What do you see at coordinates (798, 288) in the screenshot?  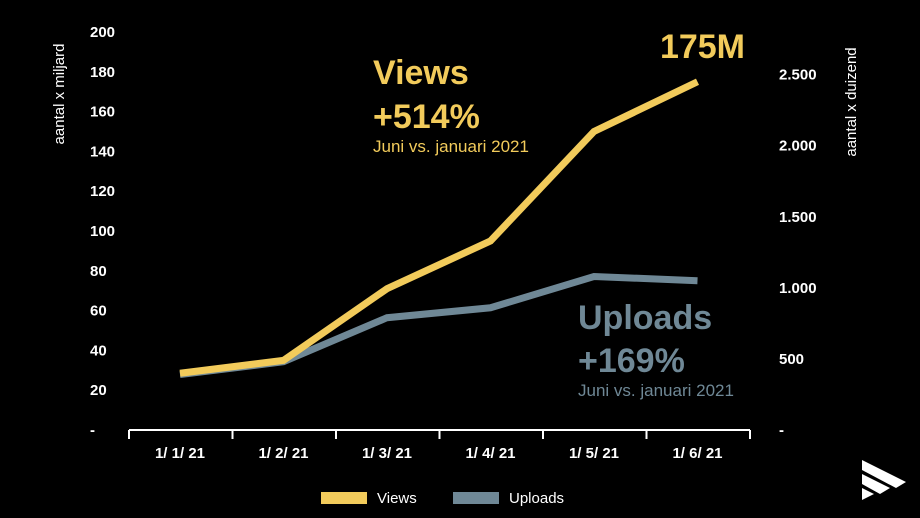 I see `y-right-tick-label: 1.000` at bounding box center [798, 288].